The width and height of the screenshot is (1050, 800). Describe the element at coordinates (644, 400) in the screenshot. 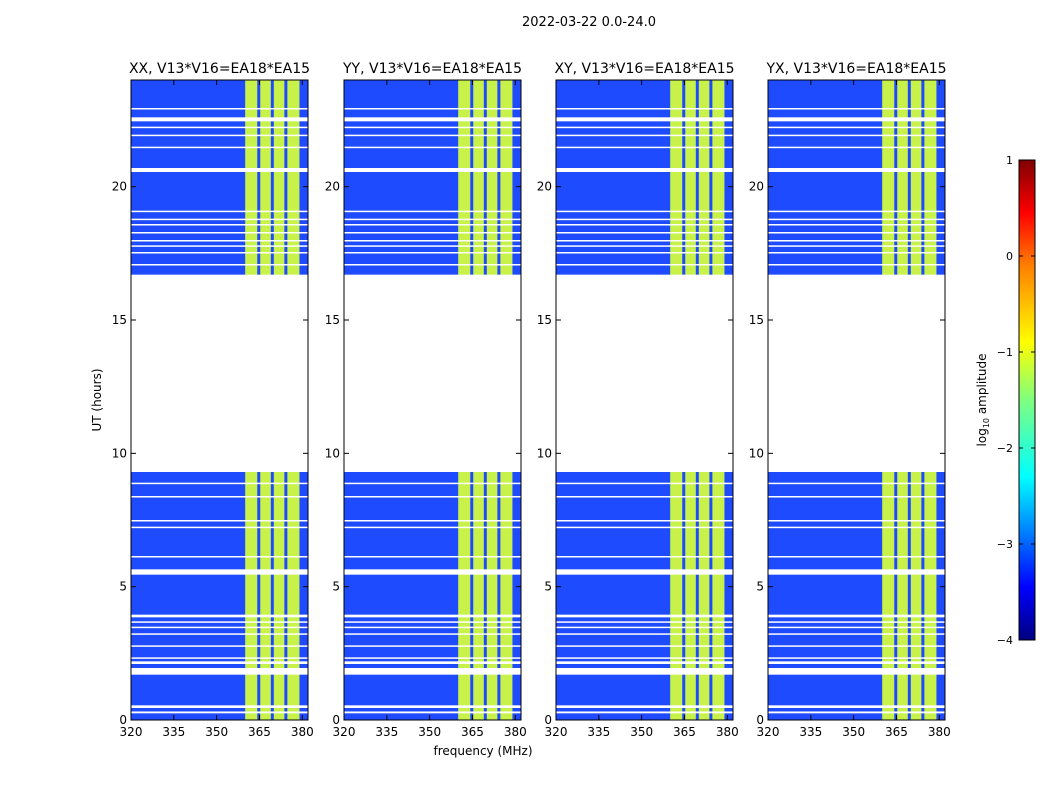

I see `panel-xy-frame` at that location.